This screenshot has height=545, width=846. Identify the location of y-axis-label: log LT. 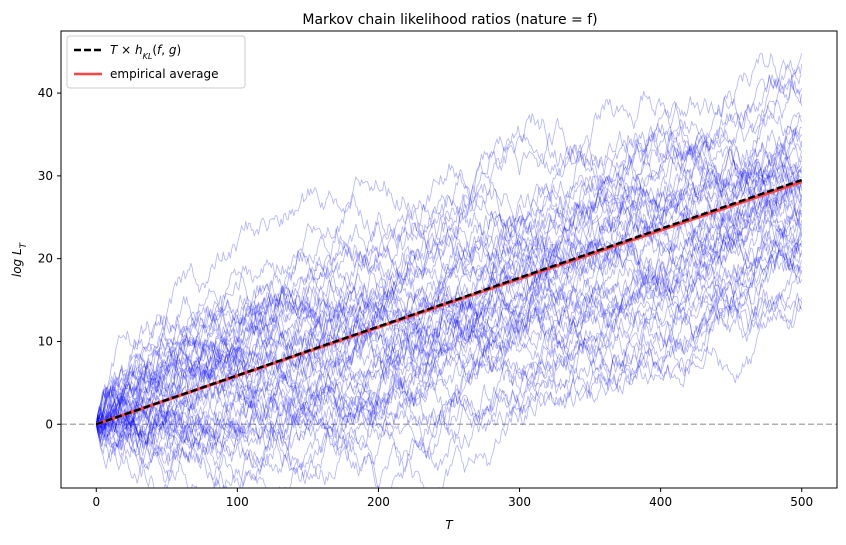
(19, 259).